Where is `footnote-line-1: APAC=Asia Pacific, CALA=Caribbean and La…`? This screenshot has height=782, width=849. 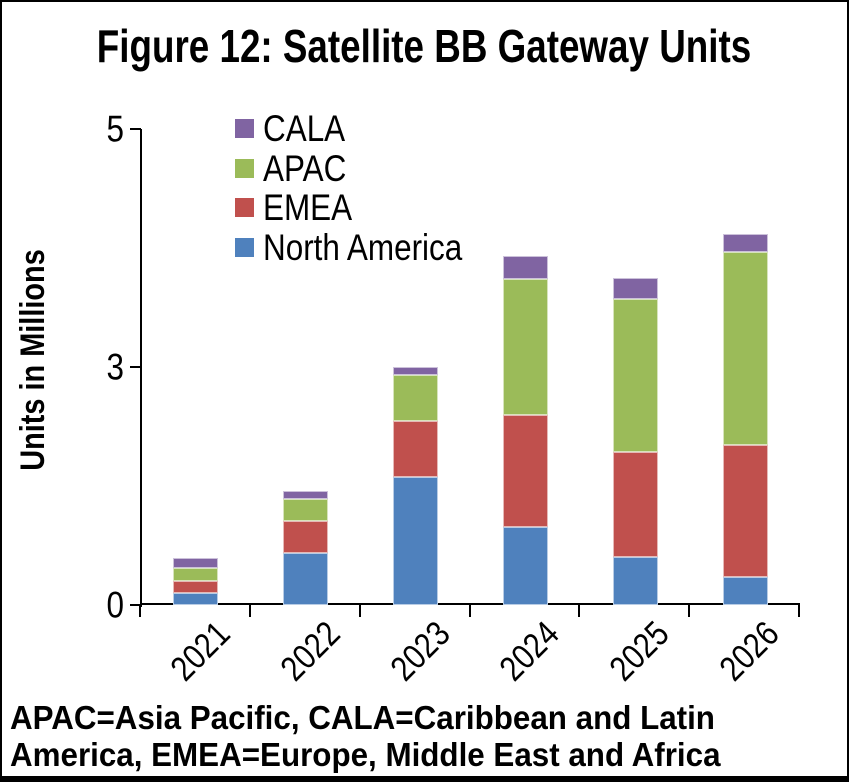 footnote-line-1: APAC=Asia Pacific, CALA=Caribbean and La… is located at coordinates (362, 717).